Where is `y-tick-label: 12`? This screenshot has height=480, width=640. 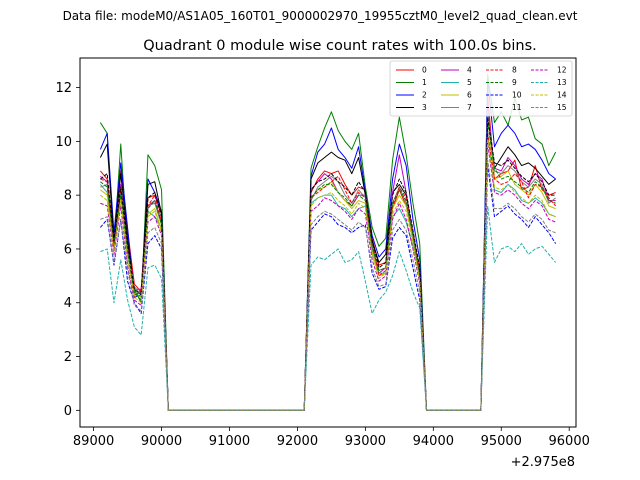 y-tick-label: 12 is located at coordinates (63, 88).